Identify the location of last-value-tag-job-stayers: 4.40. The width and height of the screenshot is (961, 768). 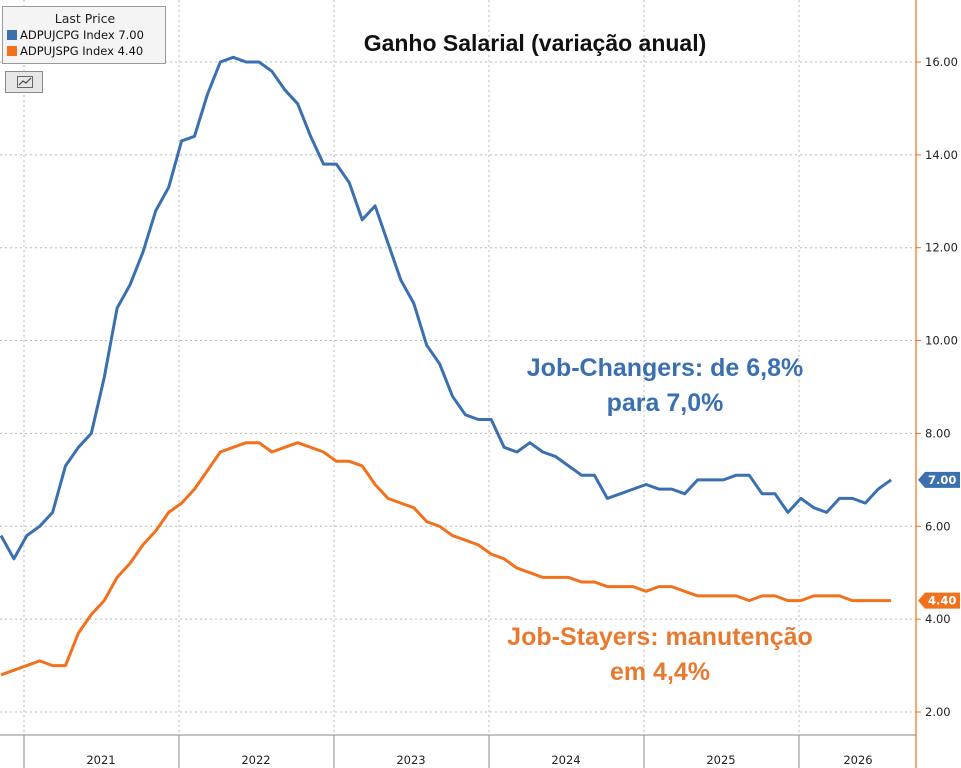
(939, 600).